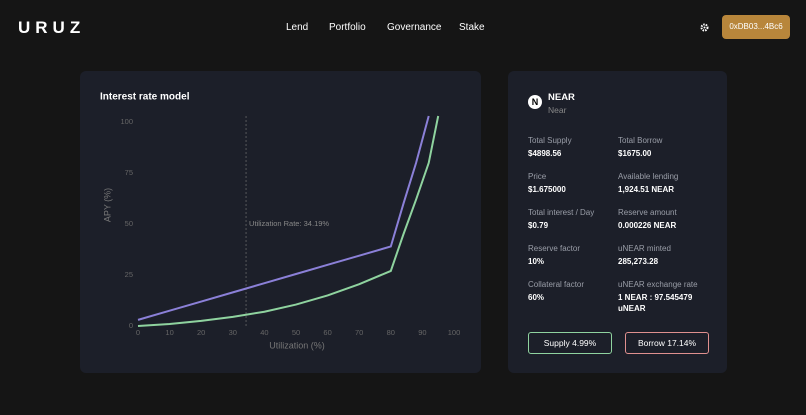  What do you see at coordinates (538, 225) in the screenshot?
I see `stat-value: $0.79` at bounding box center [538, 225].